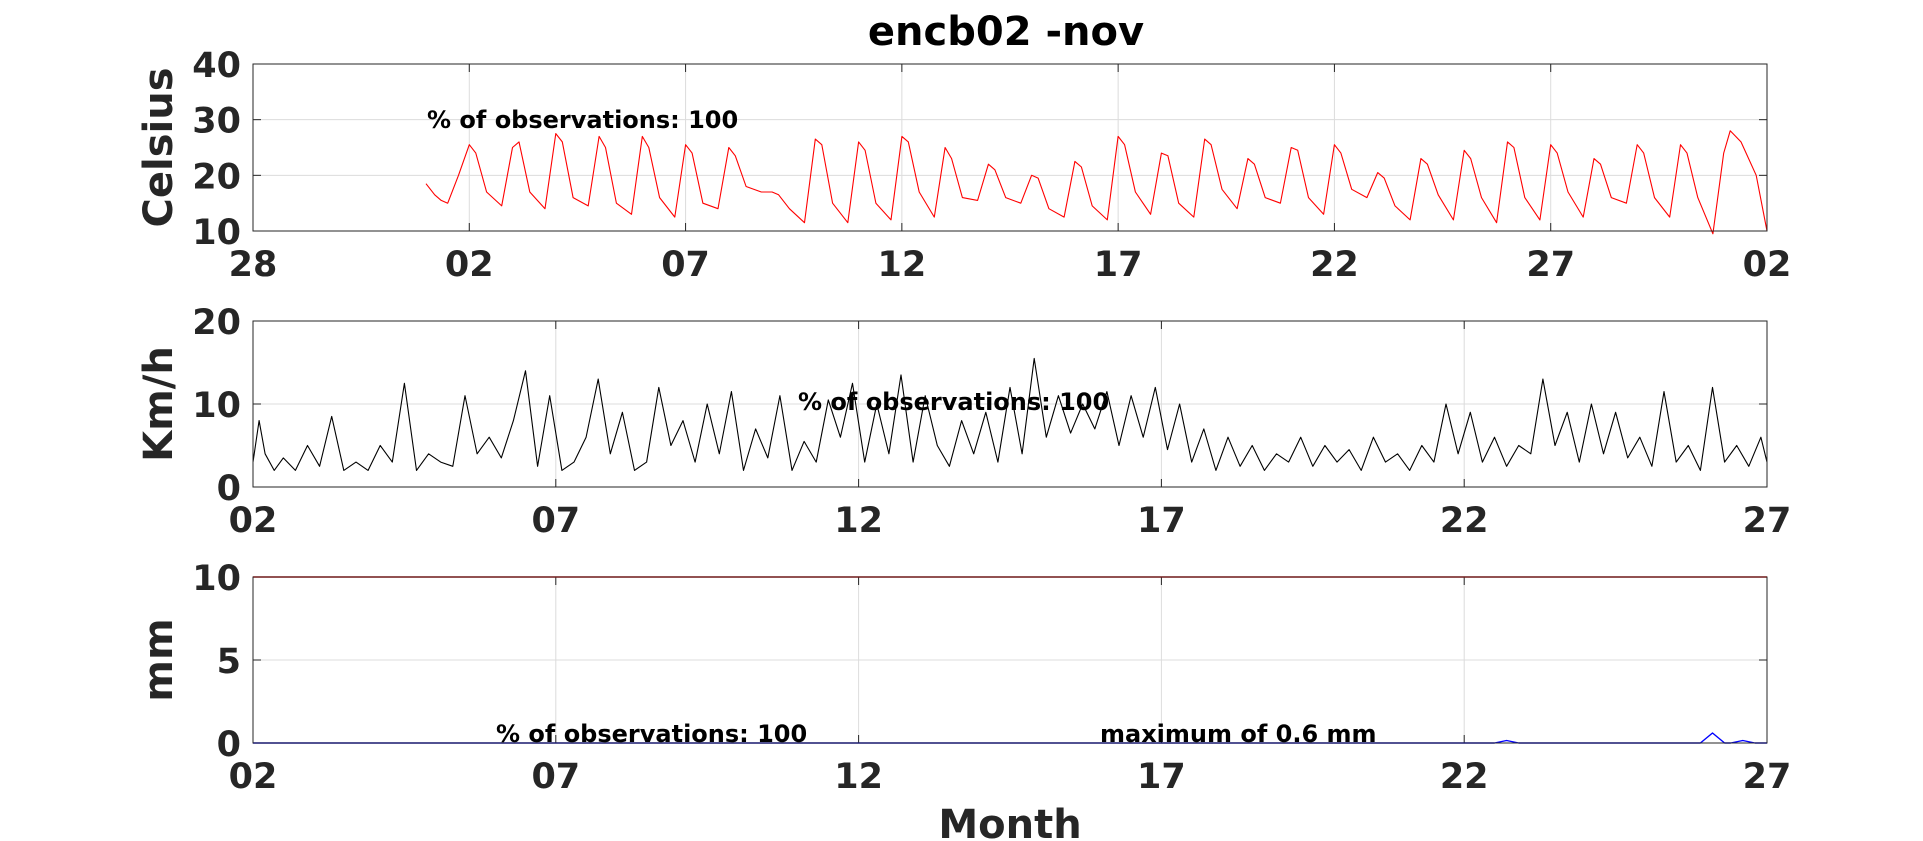  What do you see at coordinates (229, 662) in the screenshot?
I see `y-tick-label: 5` at bounding box center [229, 662].